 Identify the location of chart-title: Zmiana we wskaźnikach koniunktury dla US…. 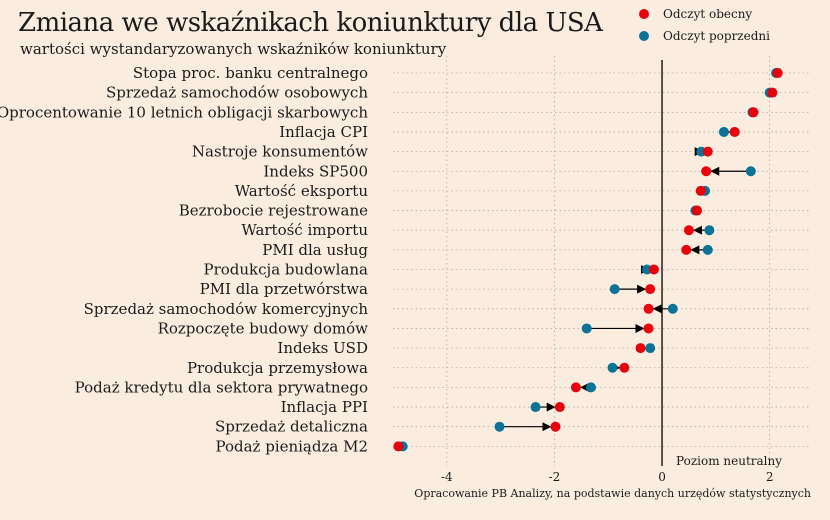
(310, 23).